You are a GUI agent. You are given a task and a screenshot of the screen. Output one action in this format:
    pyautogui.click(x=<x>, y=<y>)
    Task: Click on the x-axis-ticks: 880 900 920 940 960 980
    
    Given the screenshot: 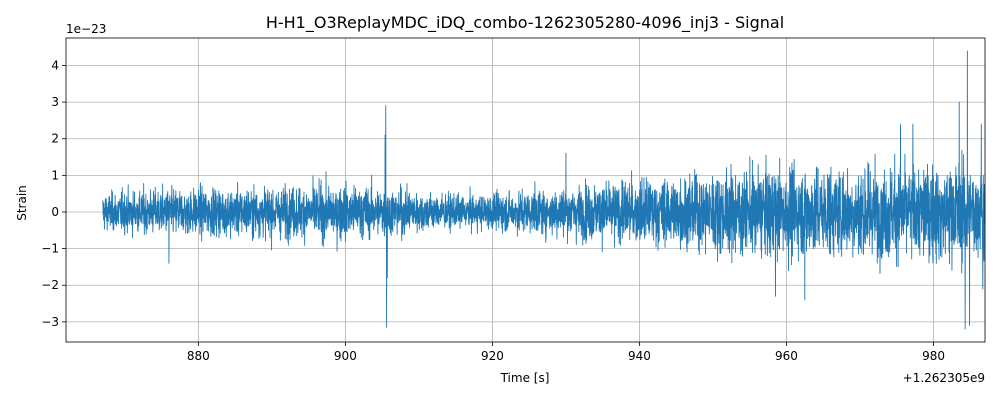 What is the action you would take?
    pyautogui.click(x=566, y=352)
    